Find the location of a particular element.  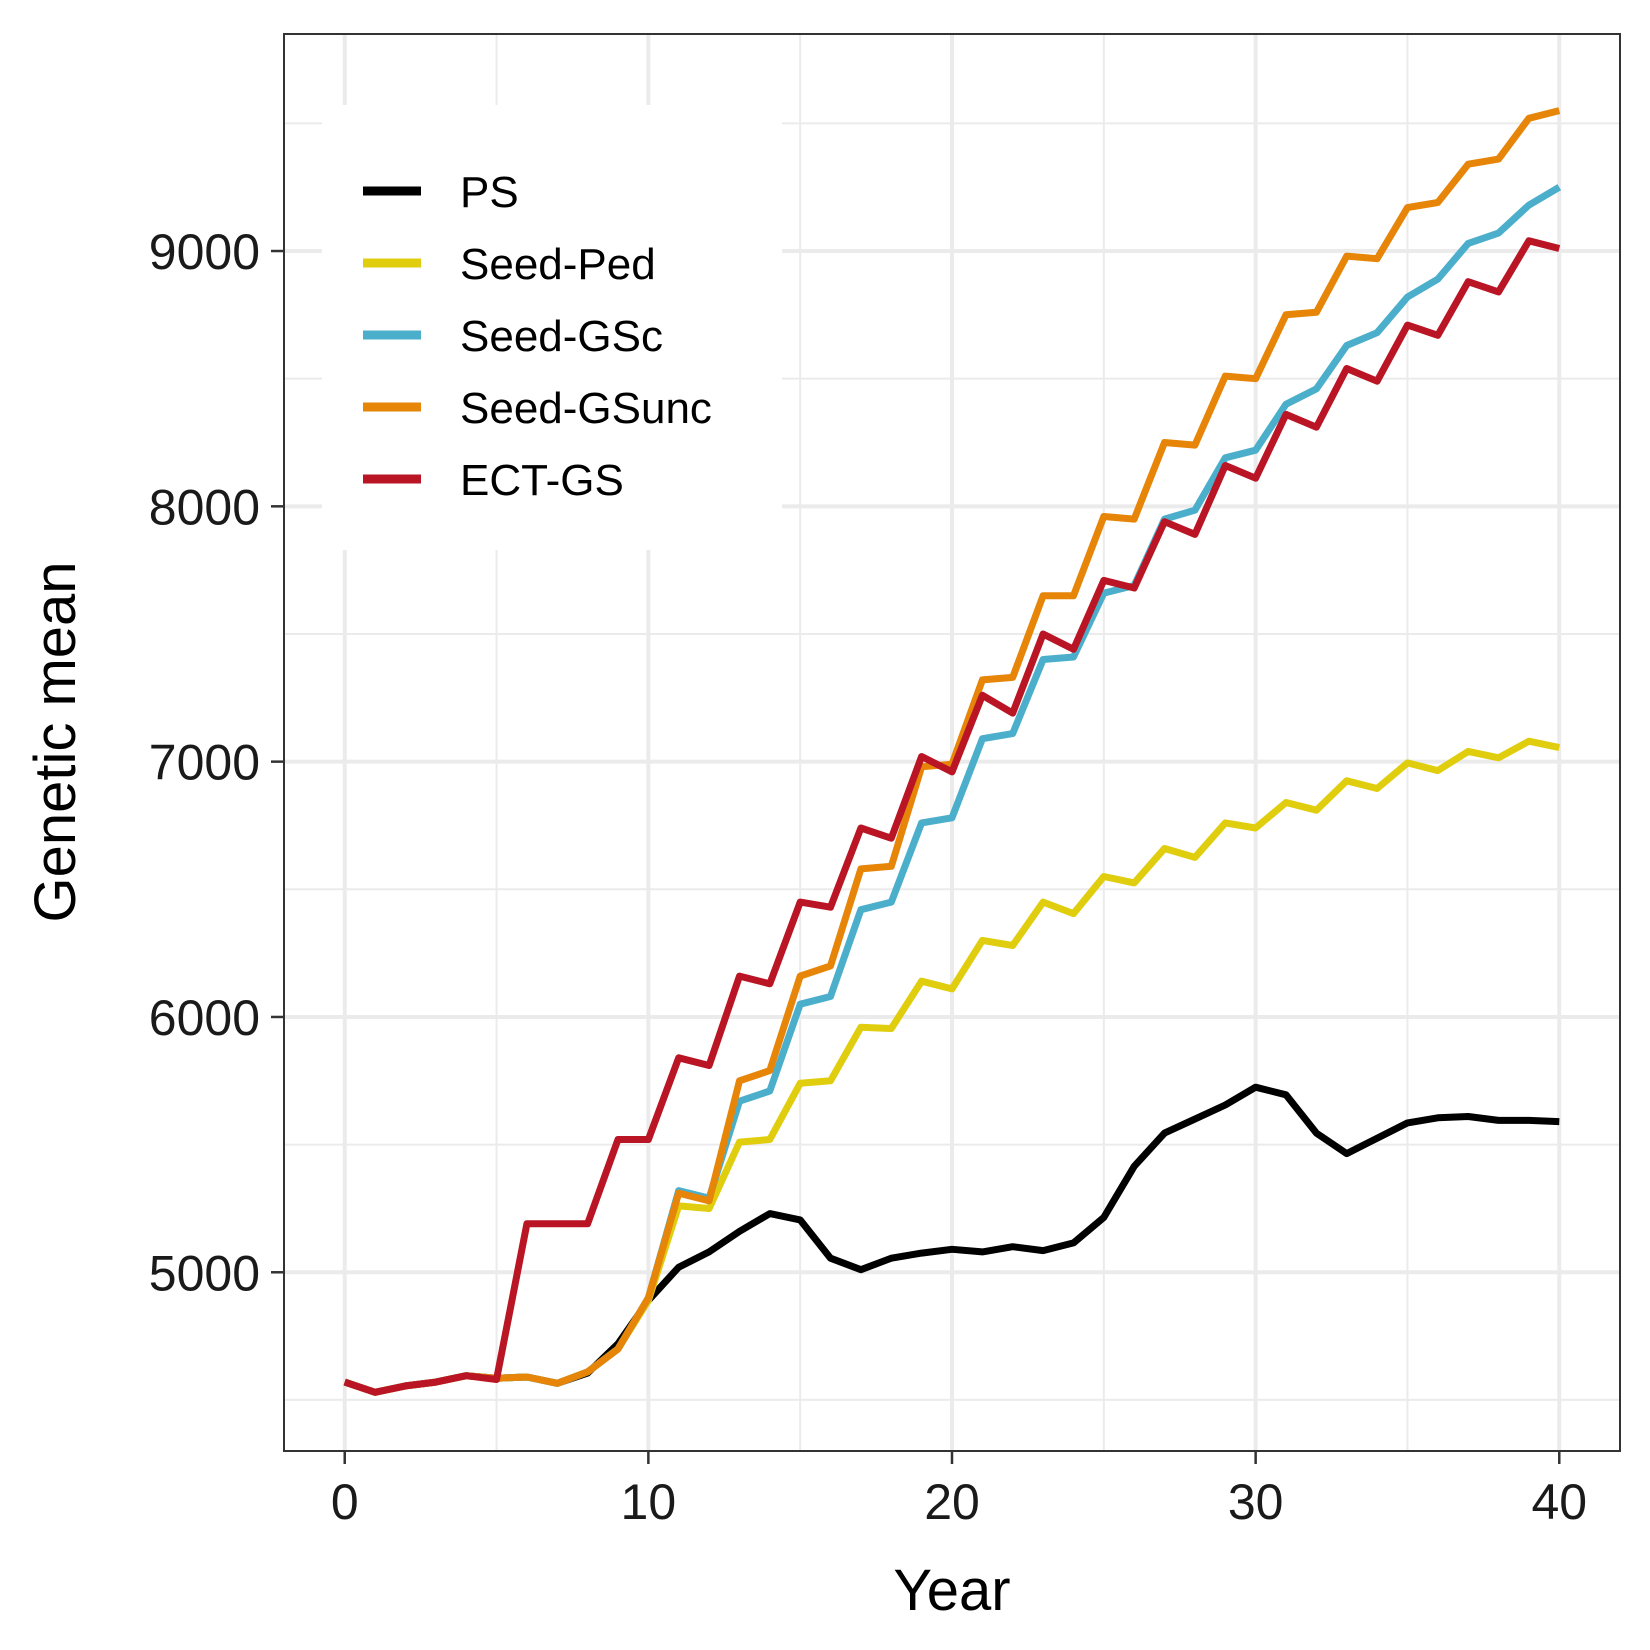

x-tick-label: 30 is located at coordinates (1256, 1502).